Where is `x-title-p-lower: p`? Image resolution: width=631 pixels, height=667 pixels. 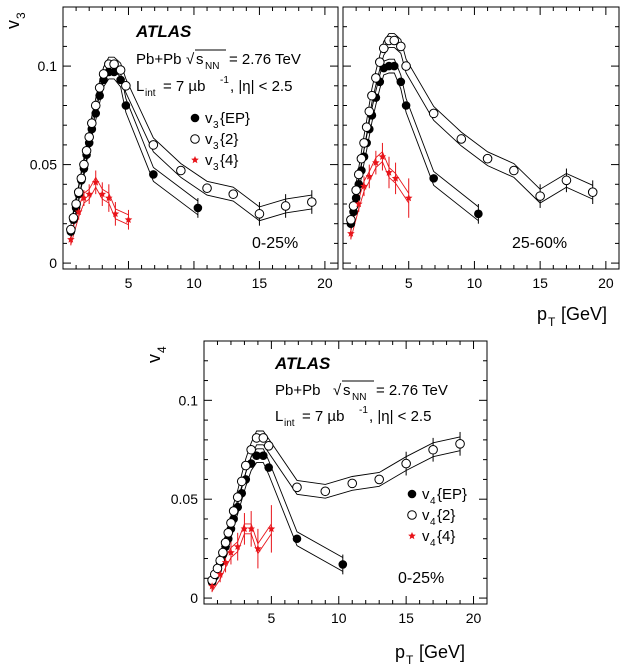 x-title-p-lower: p is located at coordinates (400, 652).